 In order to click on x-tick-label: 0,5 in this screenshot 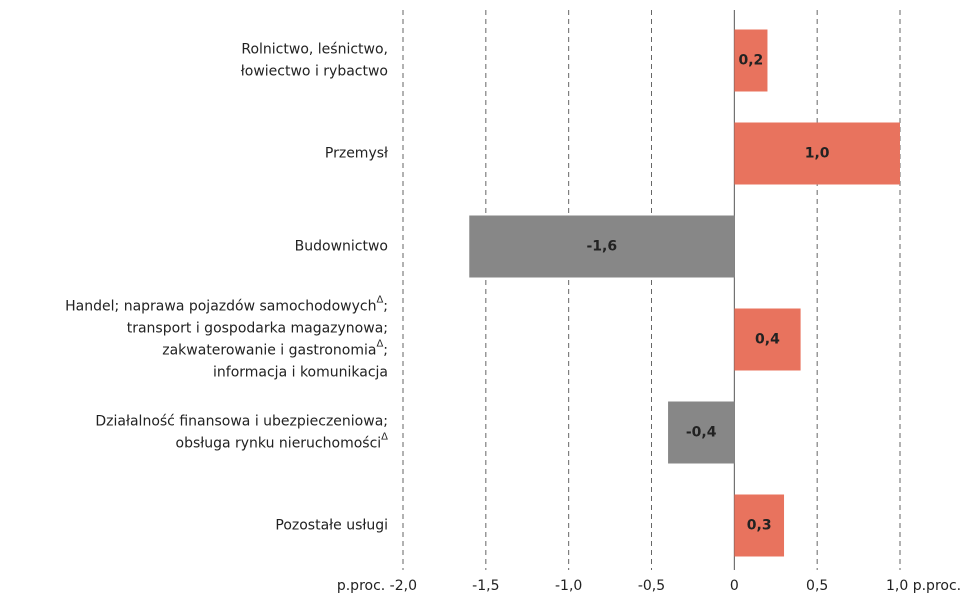, I will do `click(817, 586)`.